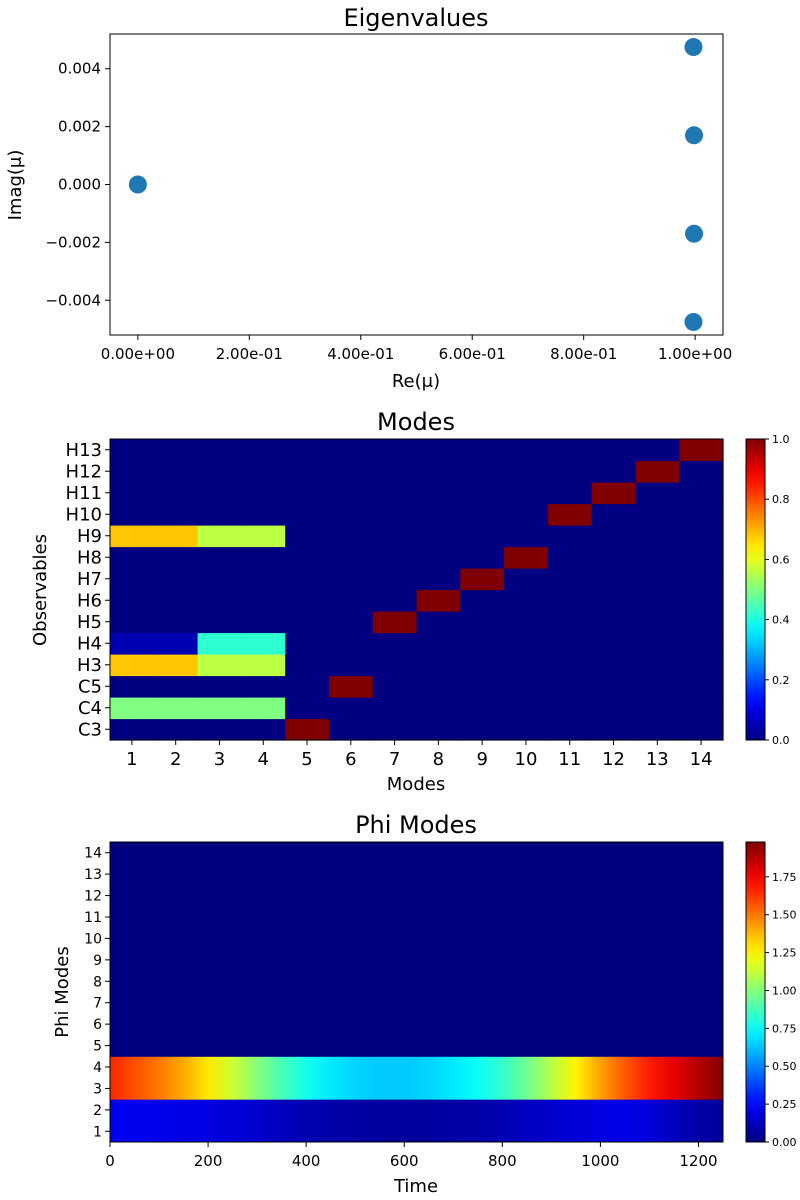 The image size is (800, 1200). I want to click on y-tick-label: 0.002, so click(79, 127).